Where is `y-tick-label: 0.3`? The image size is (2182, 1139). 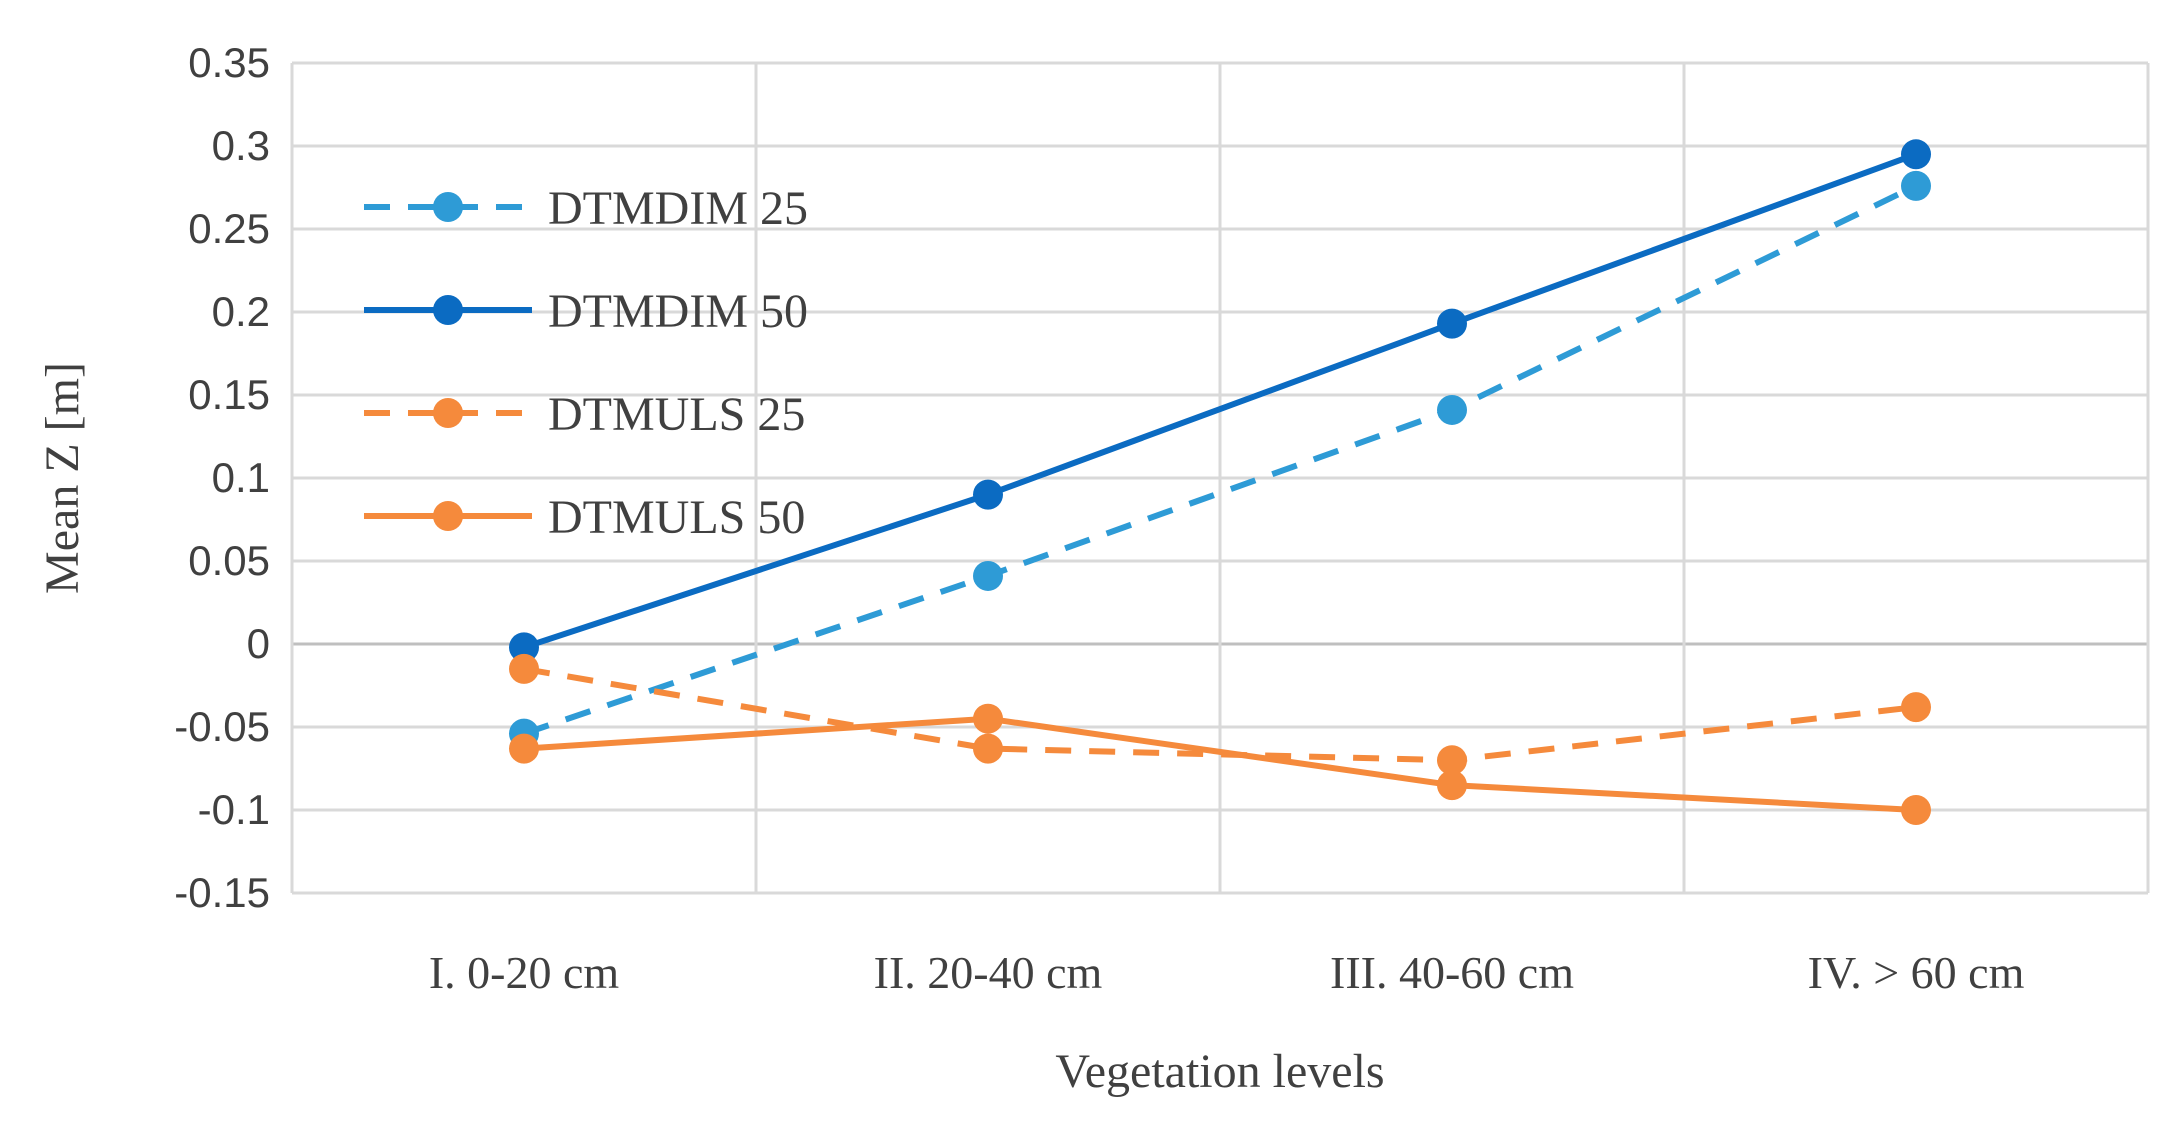
y-tick-label: 0.3 is located at coordinates (241, 145).